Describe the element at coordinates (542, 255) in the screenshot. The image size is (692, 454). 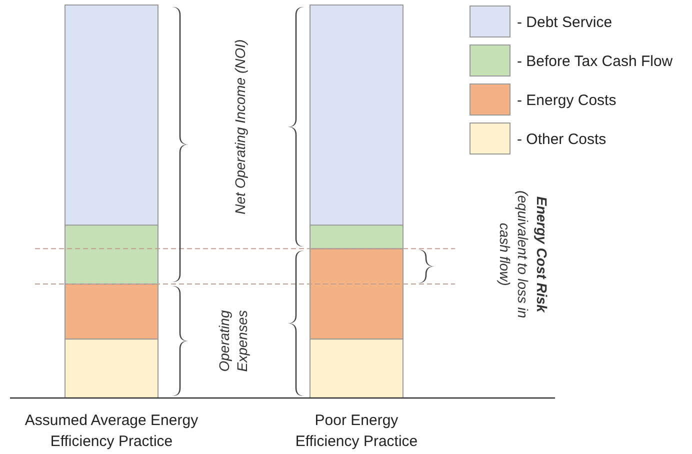
I see `text: Energy Cost Risk` at that location.